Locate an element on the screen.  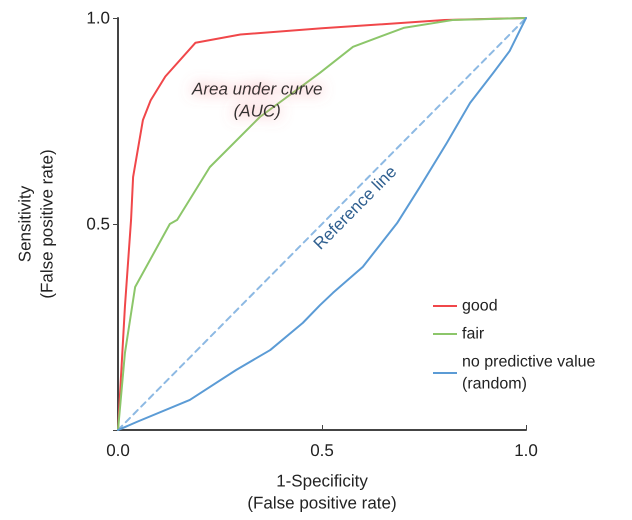
legend-label: fair is located at coordinates (473, 334).